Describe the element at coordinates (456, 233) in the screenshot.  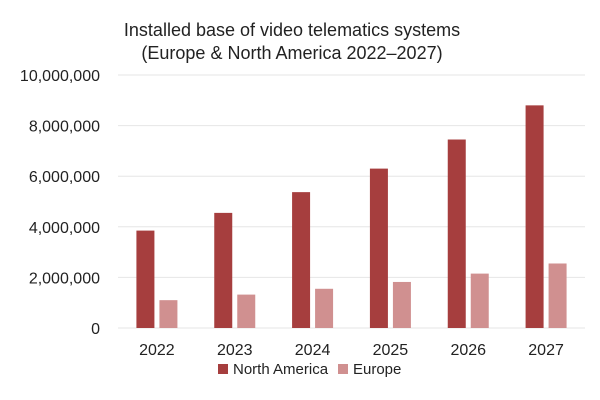
I see `bar-north-america-2026` at that location.